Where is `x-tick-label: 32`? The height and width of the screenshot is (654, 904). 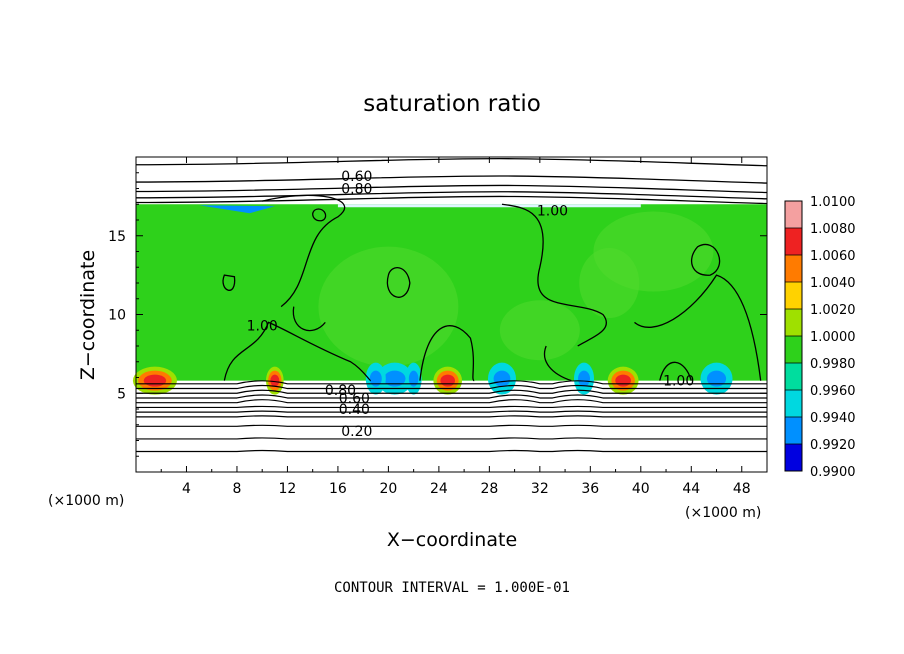 x-tick-label: 32 is located at coordinates (540, 489).